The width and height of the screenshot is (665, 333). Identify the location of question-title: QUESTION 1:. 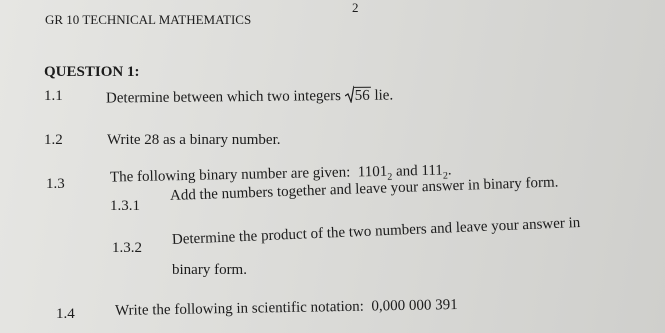
(92, 72).